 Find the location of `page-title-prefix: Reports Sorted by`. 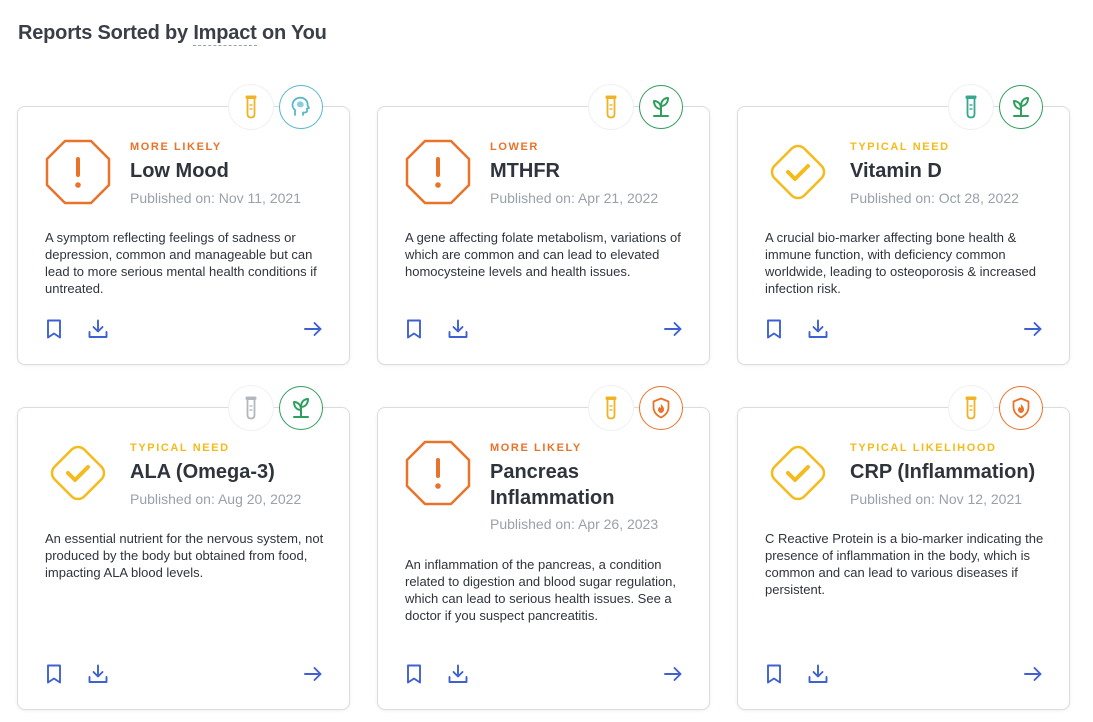

page-title-prefix: Reports Sorted by is located at coordinates (106, 33).